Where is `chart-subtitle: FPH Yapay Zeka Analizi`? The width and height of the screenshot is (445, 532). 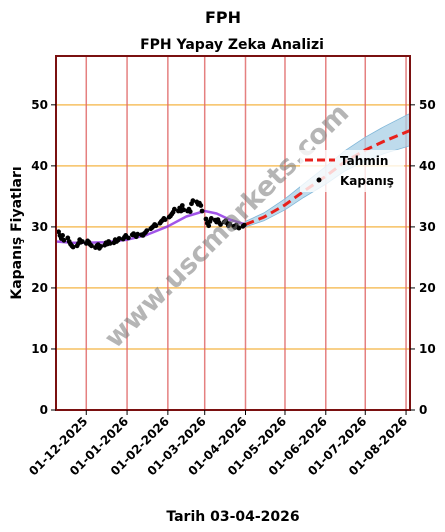 chart-subtitle: FPH Yapay Zeka Analizi is located at coordinates (232, 45).